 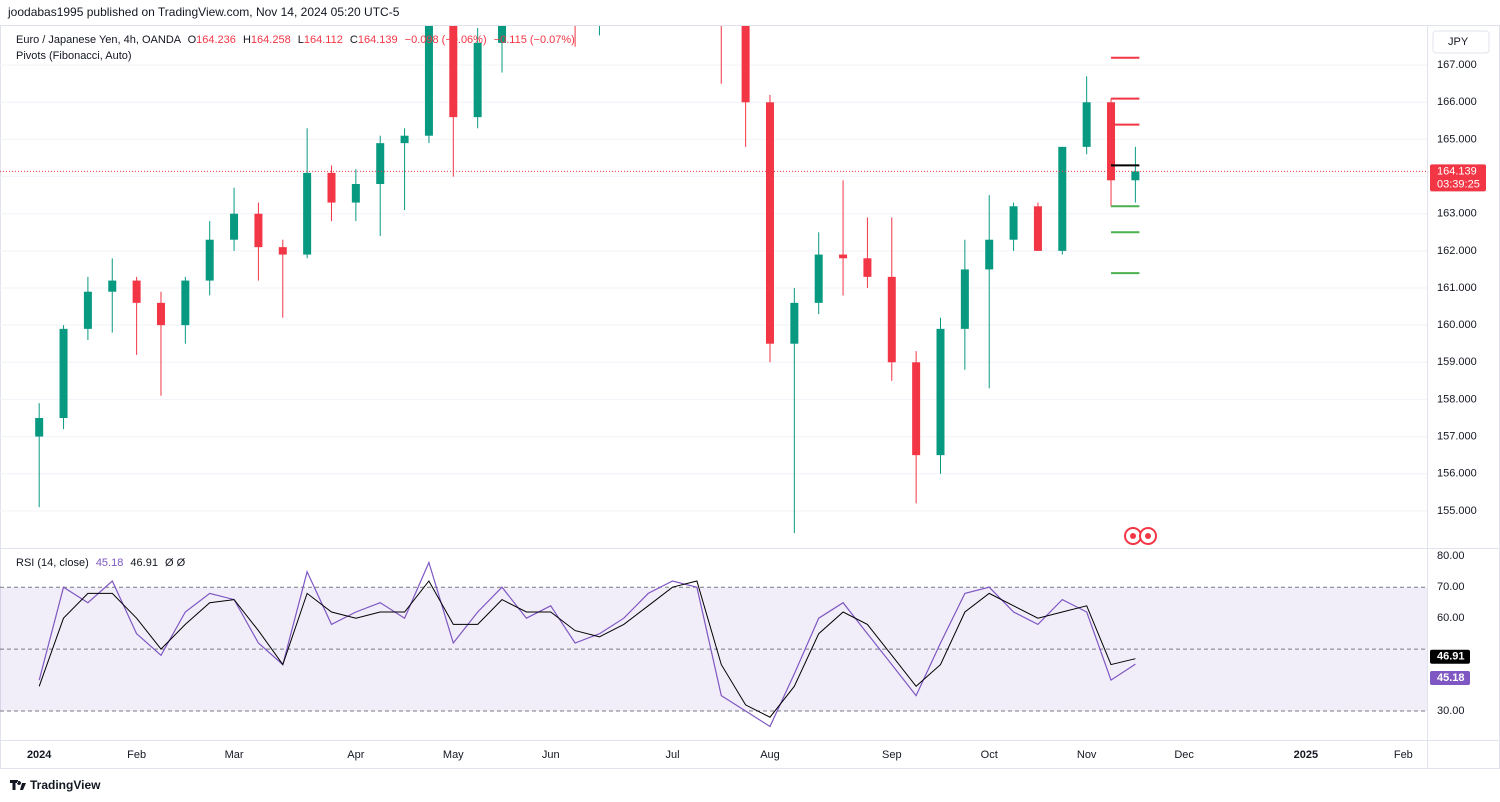 What do you see at coordinates (1457, 288) in the screenshot?
I see `y-tick-label: 161.000` at bounding box center [1457, 288].